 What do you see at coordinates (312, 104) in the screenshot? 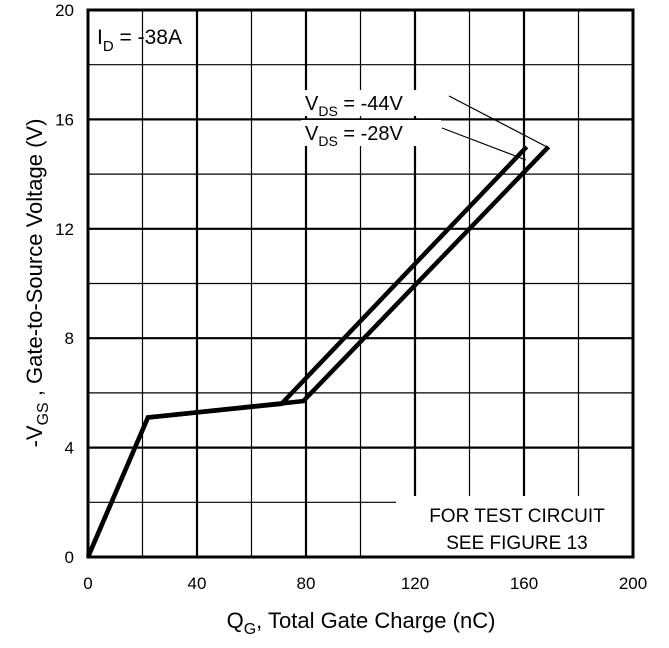
I see `vds-44-label-main: V` at bounding box center [312, 104].